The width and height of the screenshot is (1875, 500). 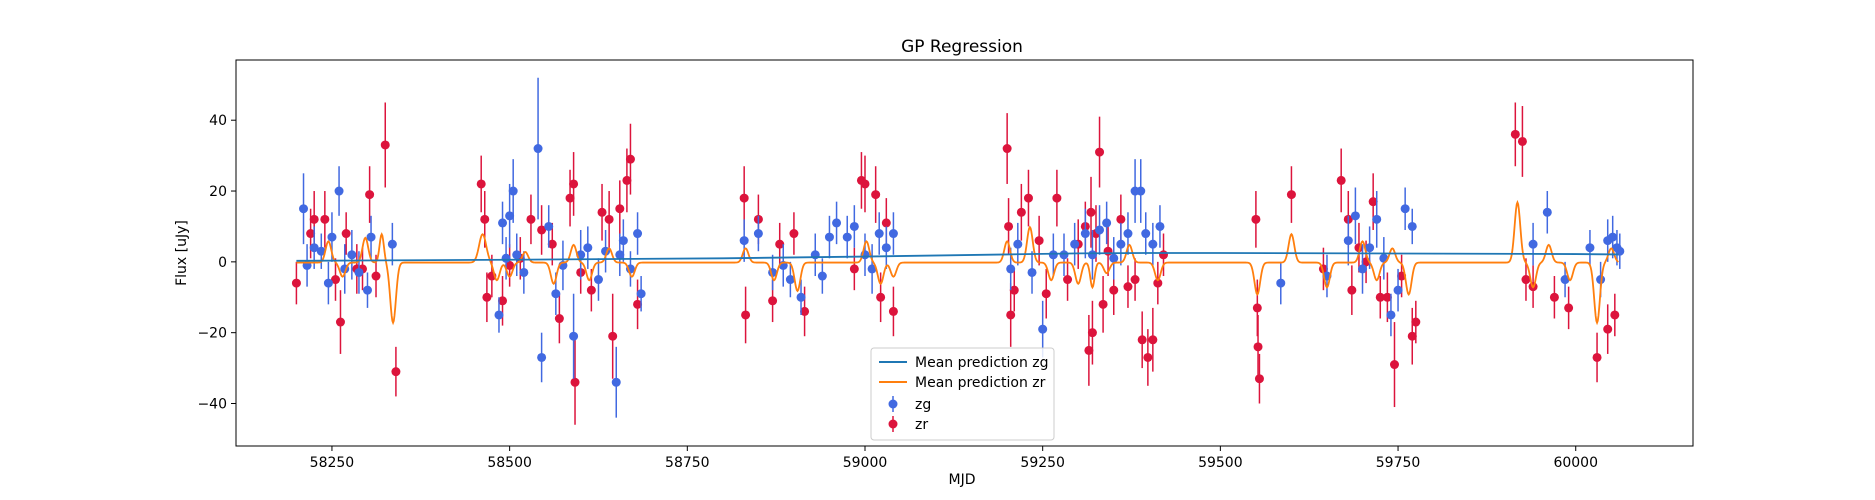 I want to click on mean-prediction-zg-line, so click(x=957, y=257).